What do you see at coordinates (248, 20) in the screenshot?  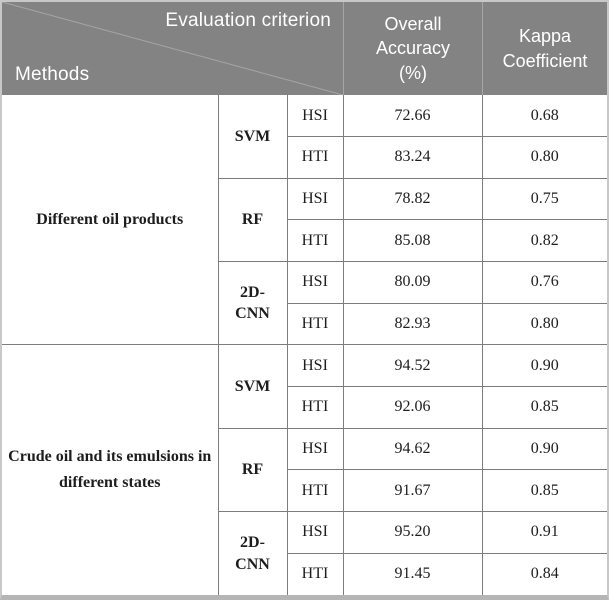 I see `evaluation-criterion-label: Evaluation criterion` at bounding box center [248, 20].